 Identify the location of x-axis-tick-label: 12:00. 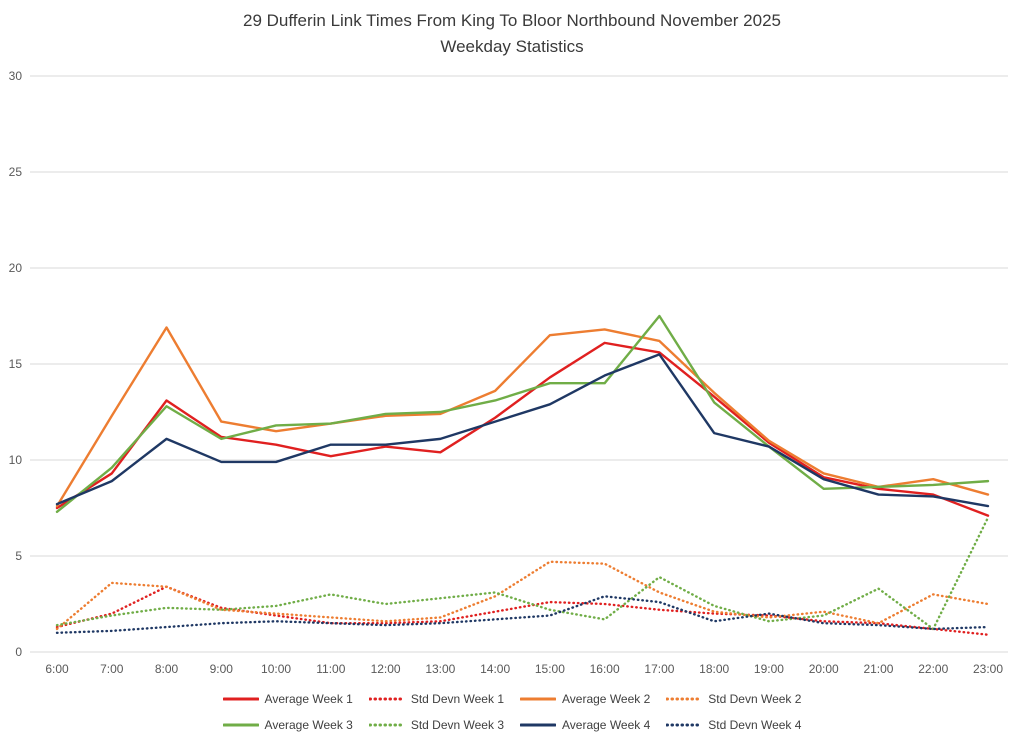
(386, 669).